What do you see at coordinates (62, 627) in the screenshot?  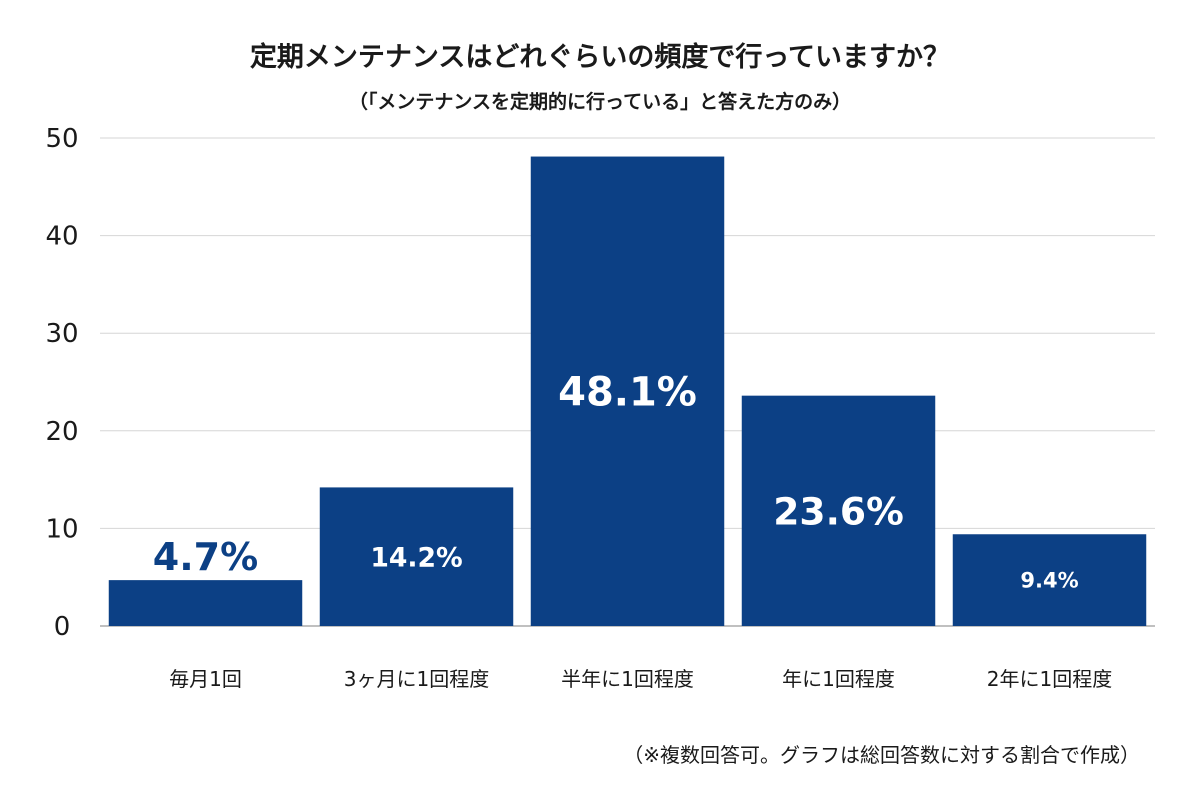 I see `y-tick-label: 0` at bounding box center [62, 627].